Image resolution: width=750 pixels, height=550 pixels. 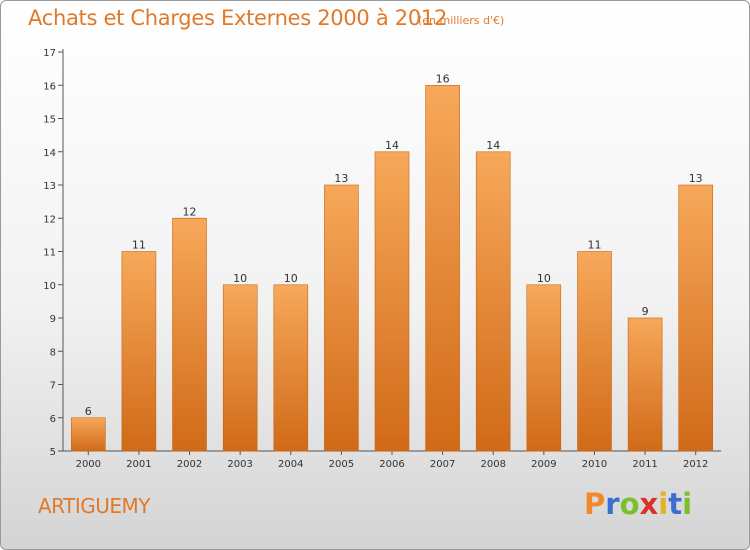 What do you see at coordinates (493, 464) in the screenshot?
I see `x-tick-label: 2008` at bounding box center [493, 464].